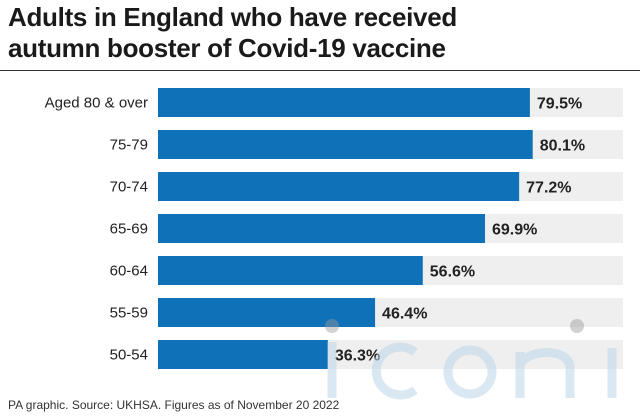 This screenshot has height=416, width=640. What do you see at coordinates (232, 17) in the screenshot?
I see `chart-title-line1: Adults in England who have received` at bounding box center [232, 17].